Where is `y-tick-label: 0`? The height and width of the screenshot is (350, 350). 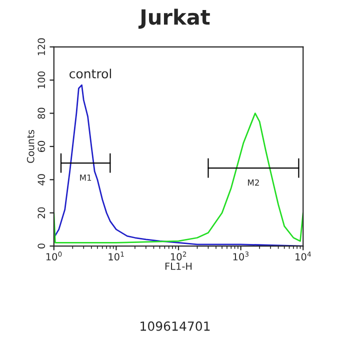
y-tick-label: 0 is located at coordinates (42, 246).